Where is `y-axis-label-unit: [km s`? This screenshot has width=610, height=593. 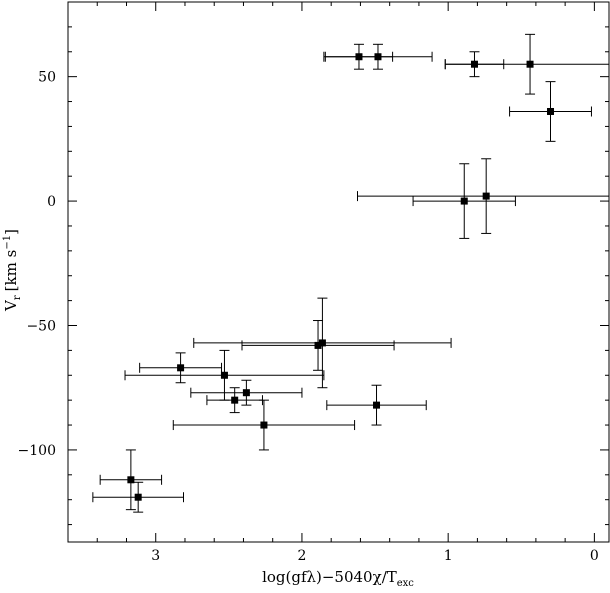
y-axis-label-unit: [km s is located at coordinates (11, 271).